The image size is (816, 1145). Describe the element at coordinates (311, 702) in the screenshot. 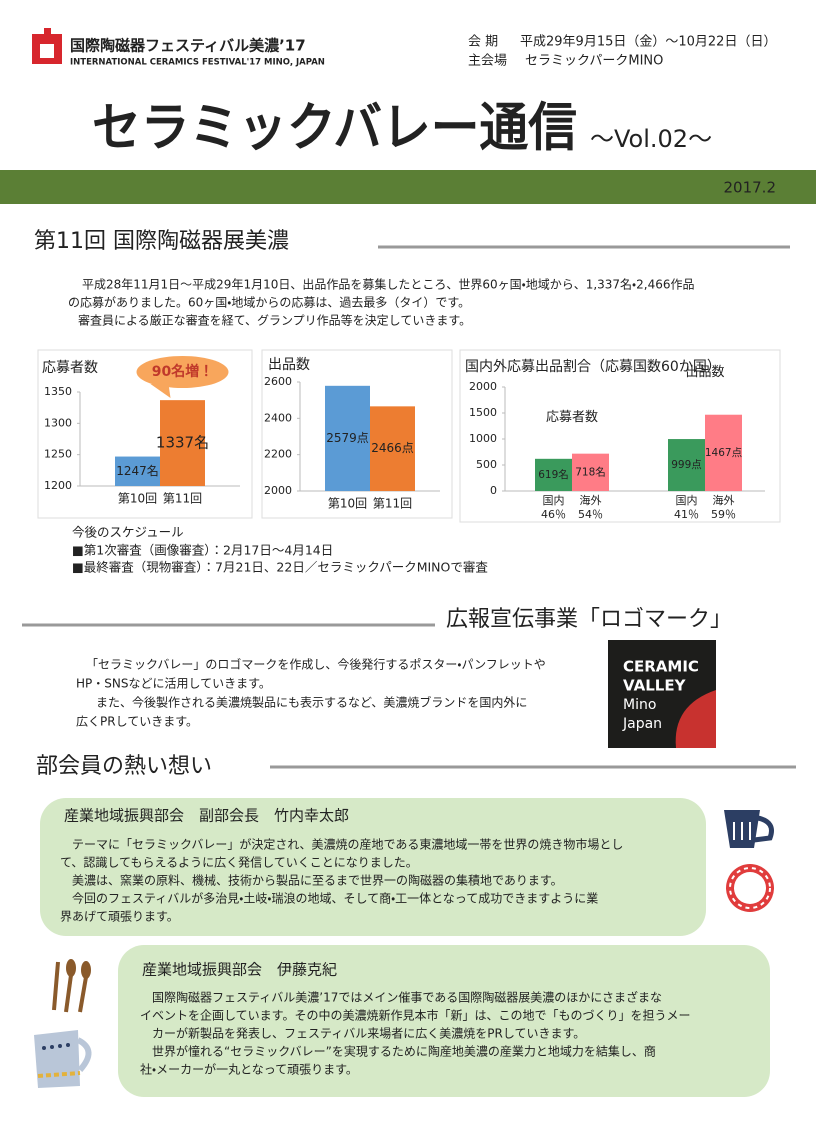

I see `paragraph-line: また、今後製作される美濃焼製品にも表示するなど、美濃焼ブランドを国内外に` at that location.